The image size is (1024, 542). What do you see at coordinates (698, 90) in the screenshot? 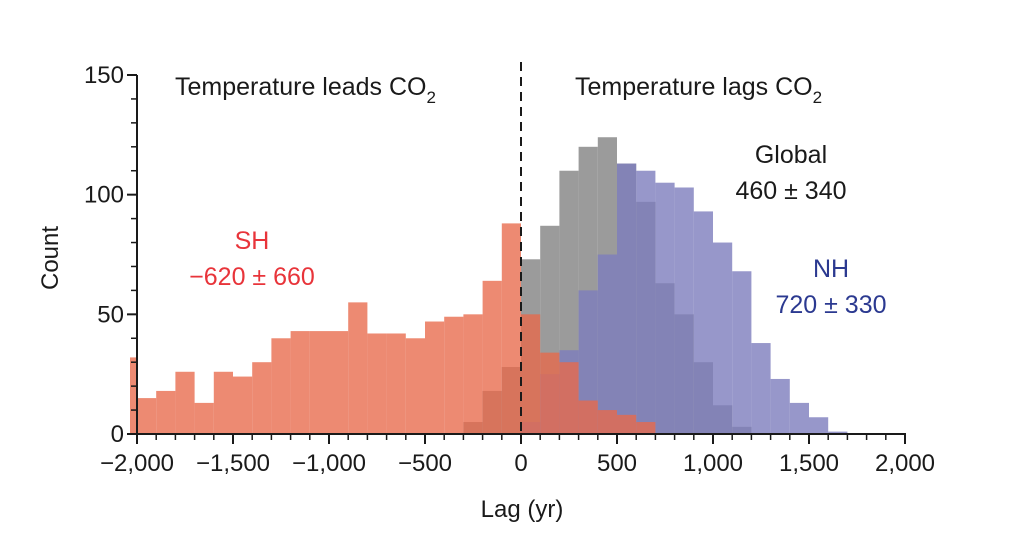
I see `lag-region-label: Temperature lags CO2` at bounding box center [698, 90].